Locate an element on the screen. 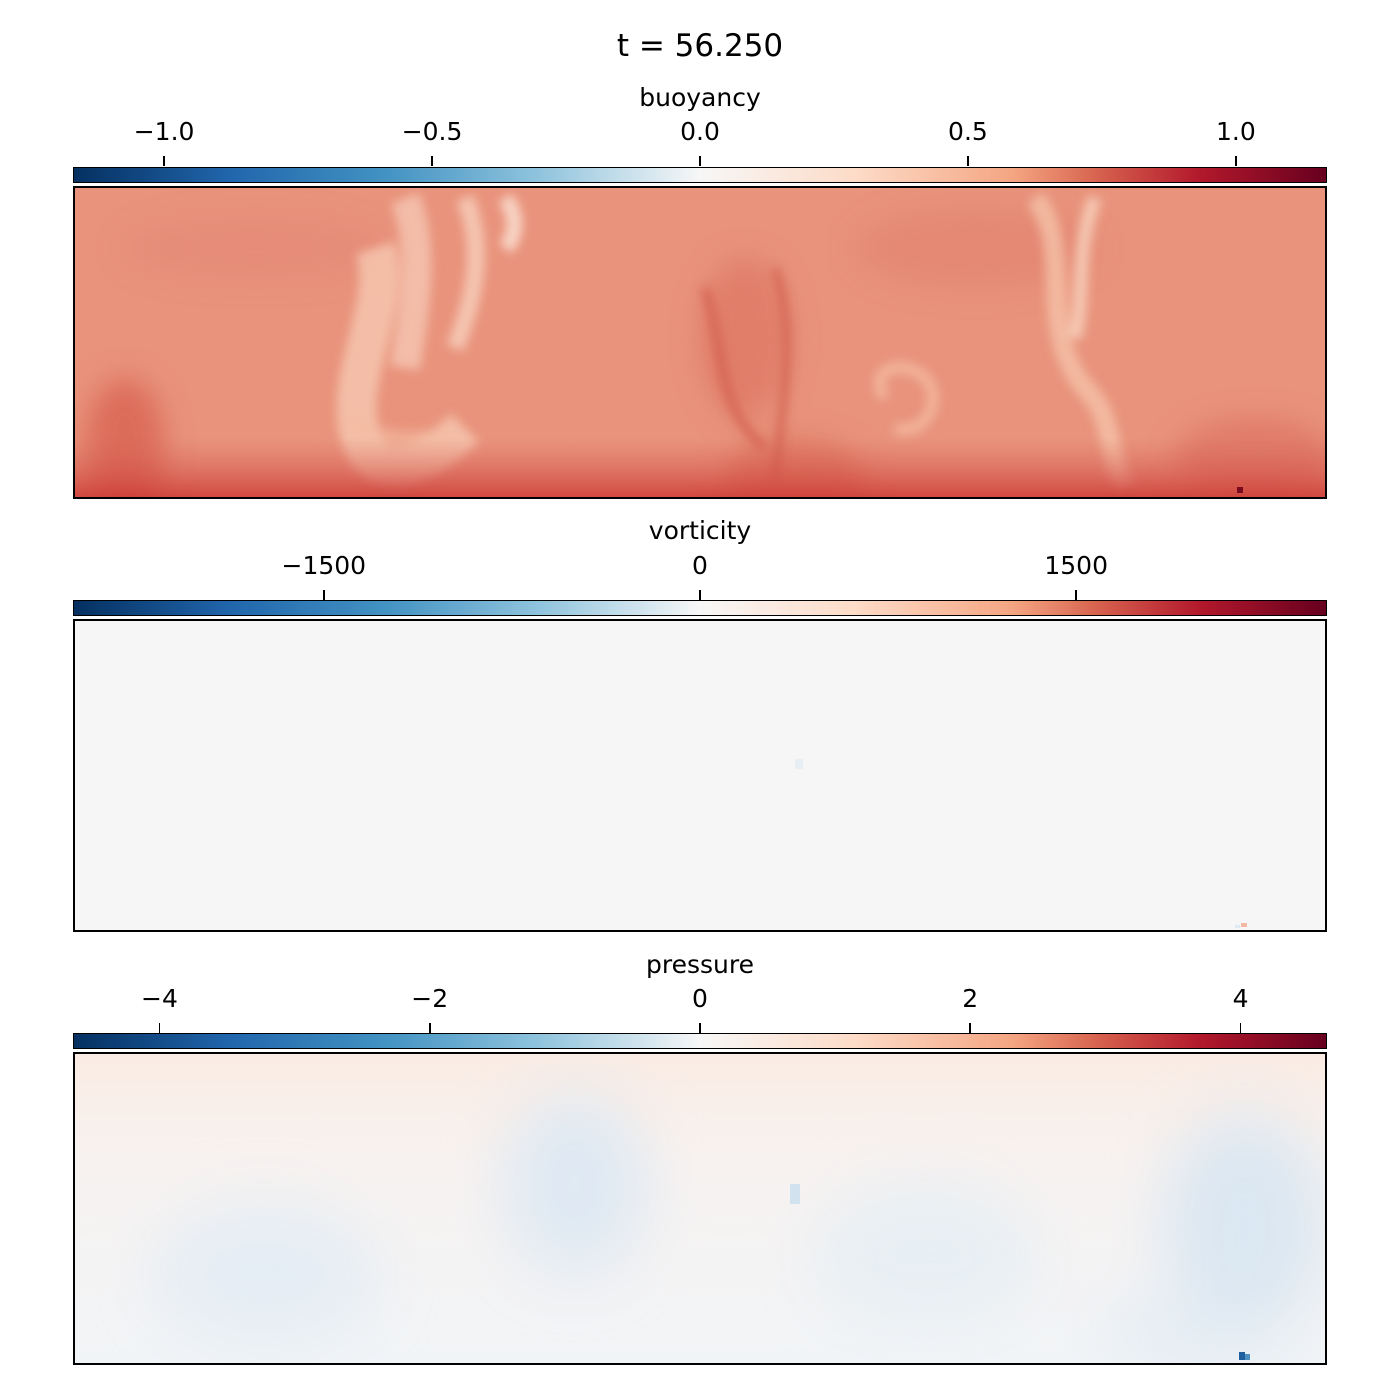 Image resolution: width=1400 pixels, height=1400 pixels. colorbar-tick-label: 1500 is located at coordinates (1076, 565).